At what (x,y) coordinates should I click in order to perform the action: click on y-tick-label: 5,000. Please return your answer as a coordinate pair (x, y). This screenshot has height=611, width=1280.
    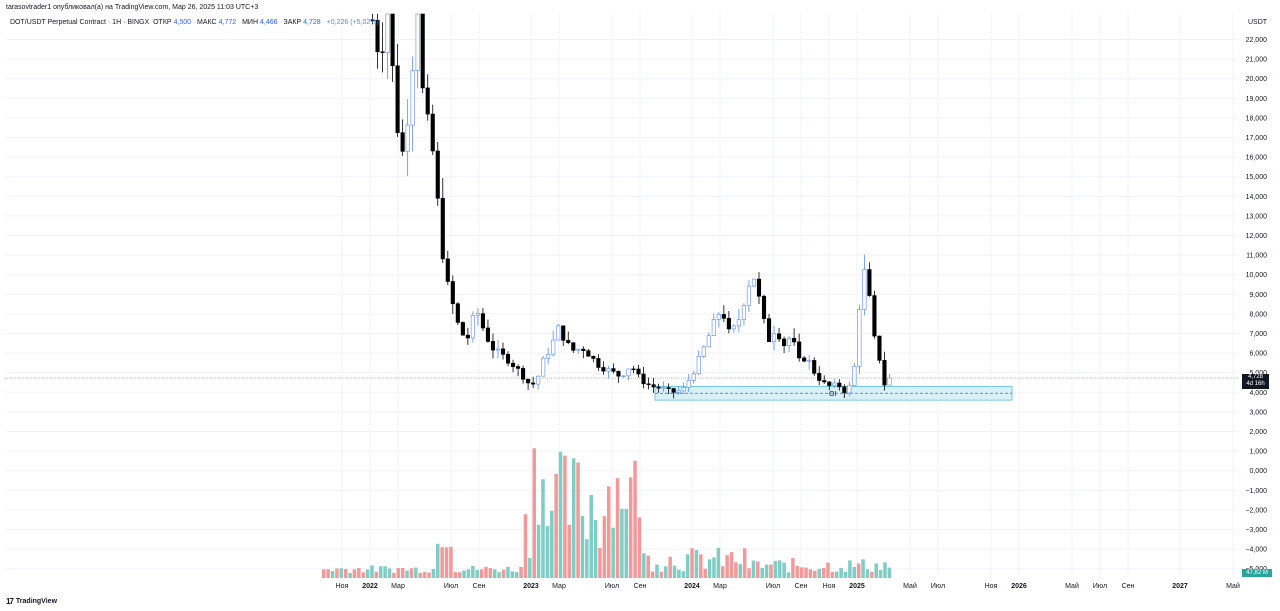
    Looking at the image, I should click on (1258, 373).